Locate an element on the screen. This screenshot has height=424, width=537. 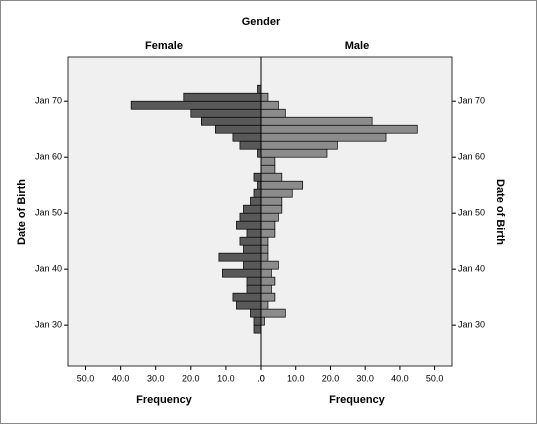
chart-title: Gender is located at coordinates (261, 22).